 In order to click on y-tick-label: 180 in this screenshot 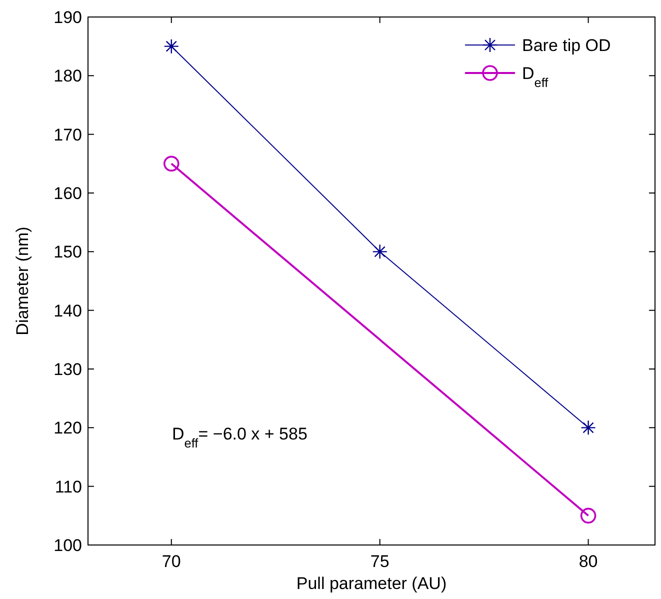, I will do `click(68, 76)`.